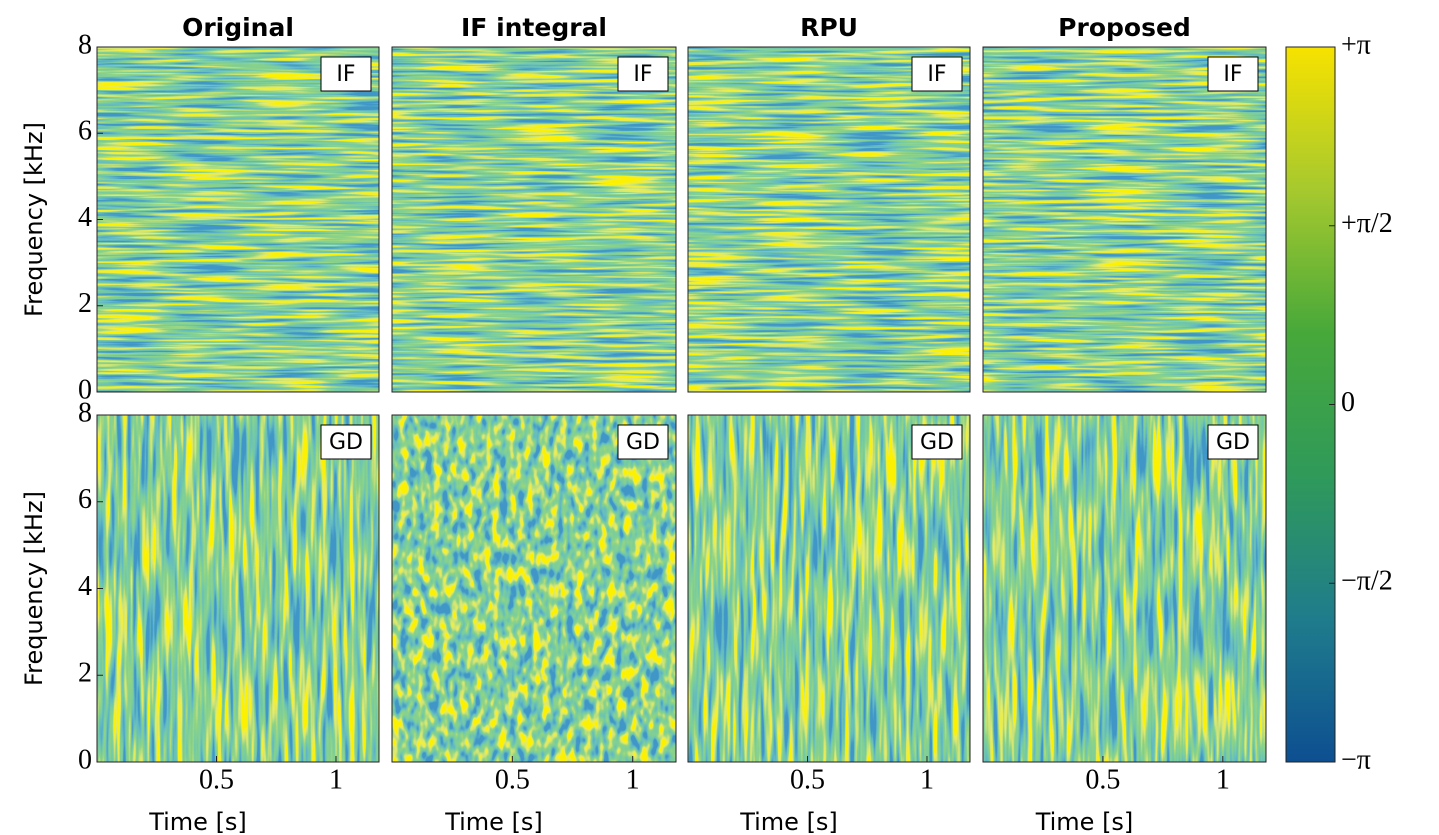 This screenshot has height=835, width=1439. Describe the element at coordinates (534, 27) in the screenshot. I see `column-title: IF integral` at that location.